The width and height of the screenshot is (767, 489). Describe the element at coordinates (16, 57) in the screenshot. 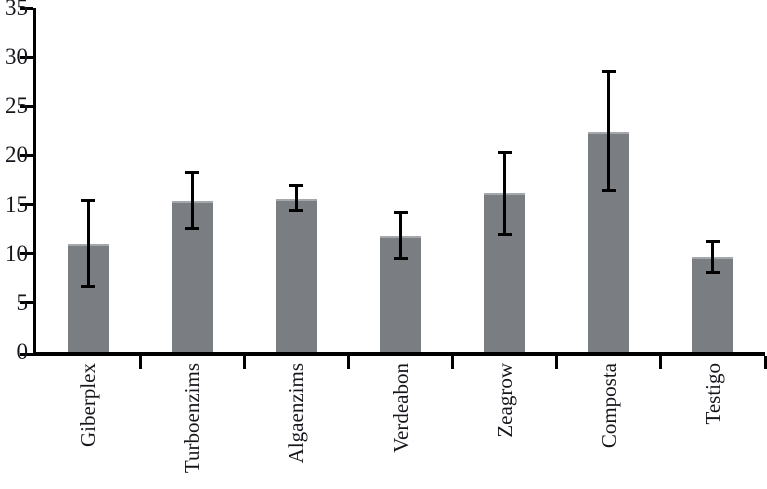

I see `y-axis-tick-label: 30` at that location.